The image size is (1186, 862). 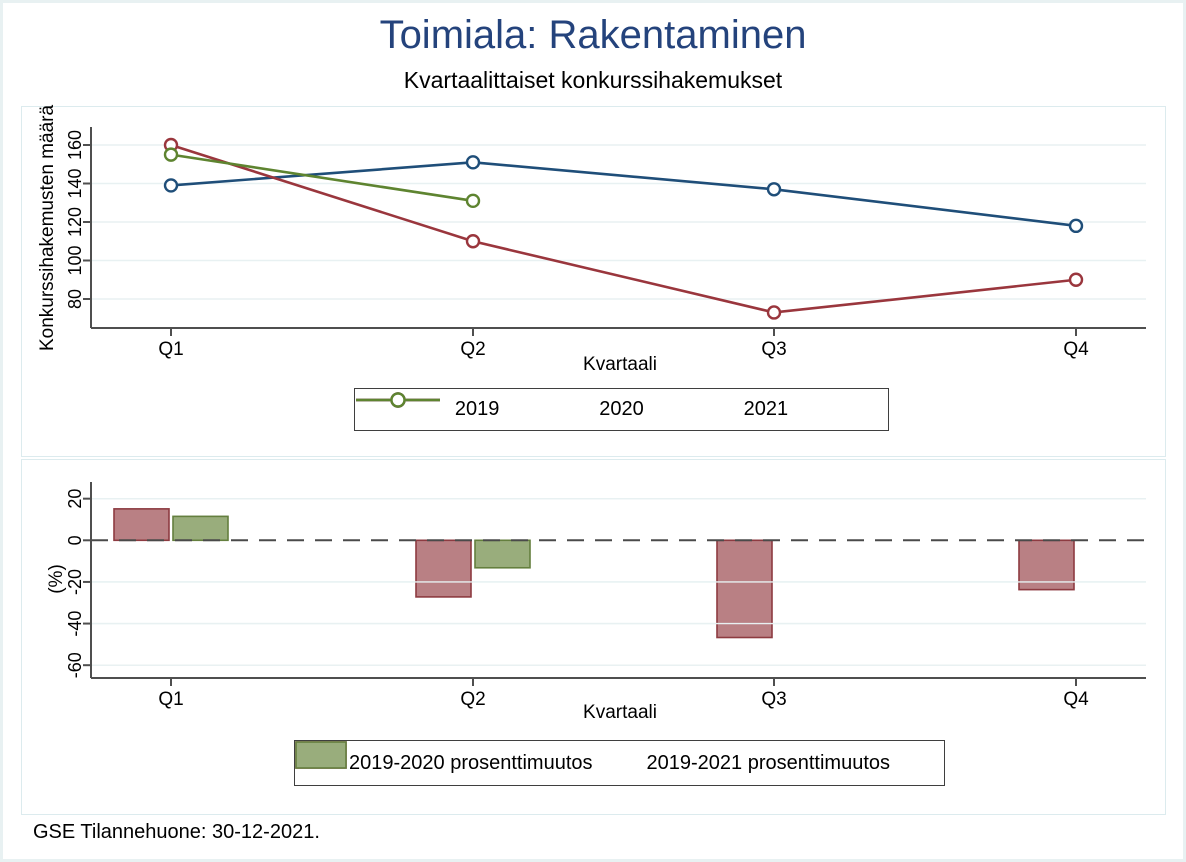 What do you see at coordinates (56, 579) in the screenshot?
I see `bar-chart-y-axis-title: (%)` at bounding box center [56, 579].